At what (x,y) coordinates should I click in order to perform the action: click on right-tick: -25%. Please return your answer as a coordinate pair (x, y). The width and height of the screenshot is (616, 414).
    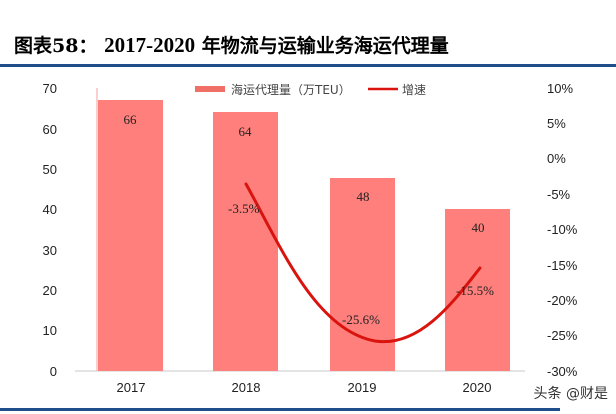
    Looking at the image, I should click on (562, 335).